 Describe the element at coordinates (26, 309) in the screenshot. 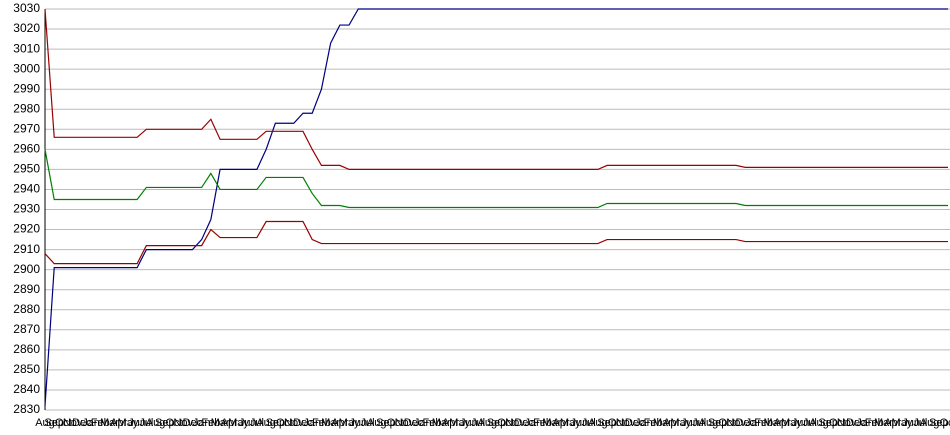

I see `y-tick-label: 2880` at that location.